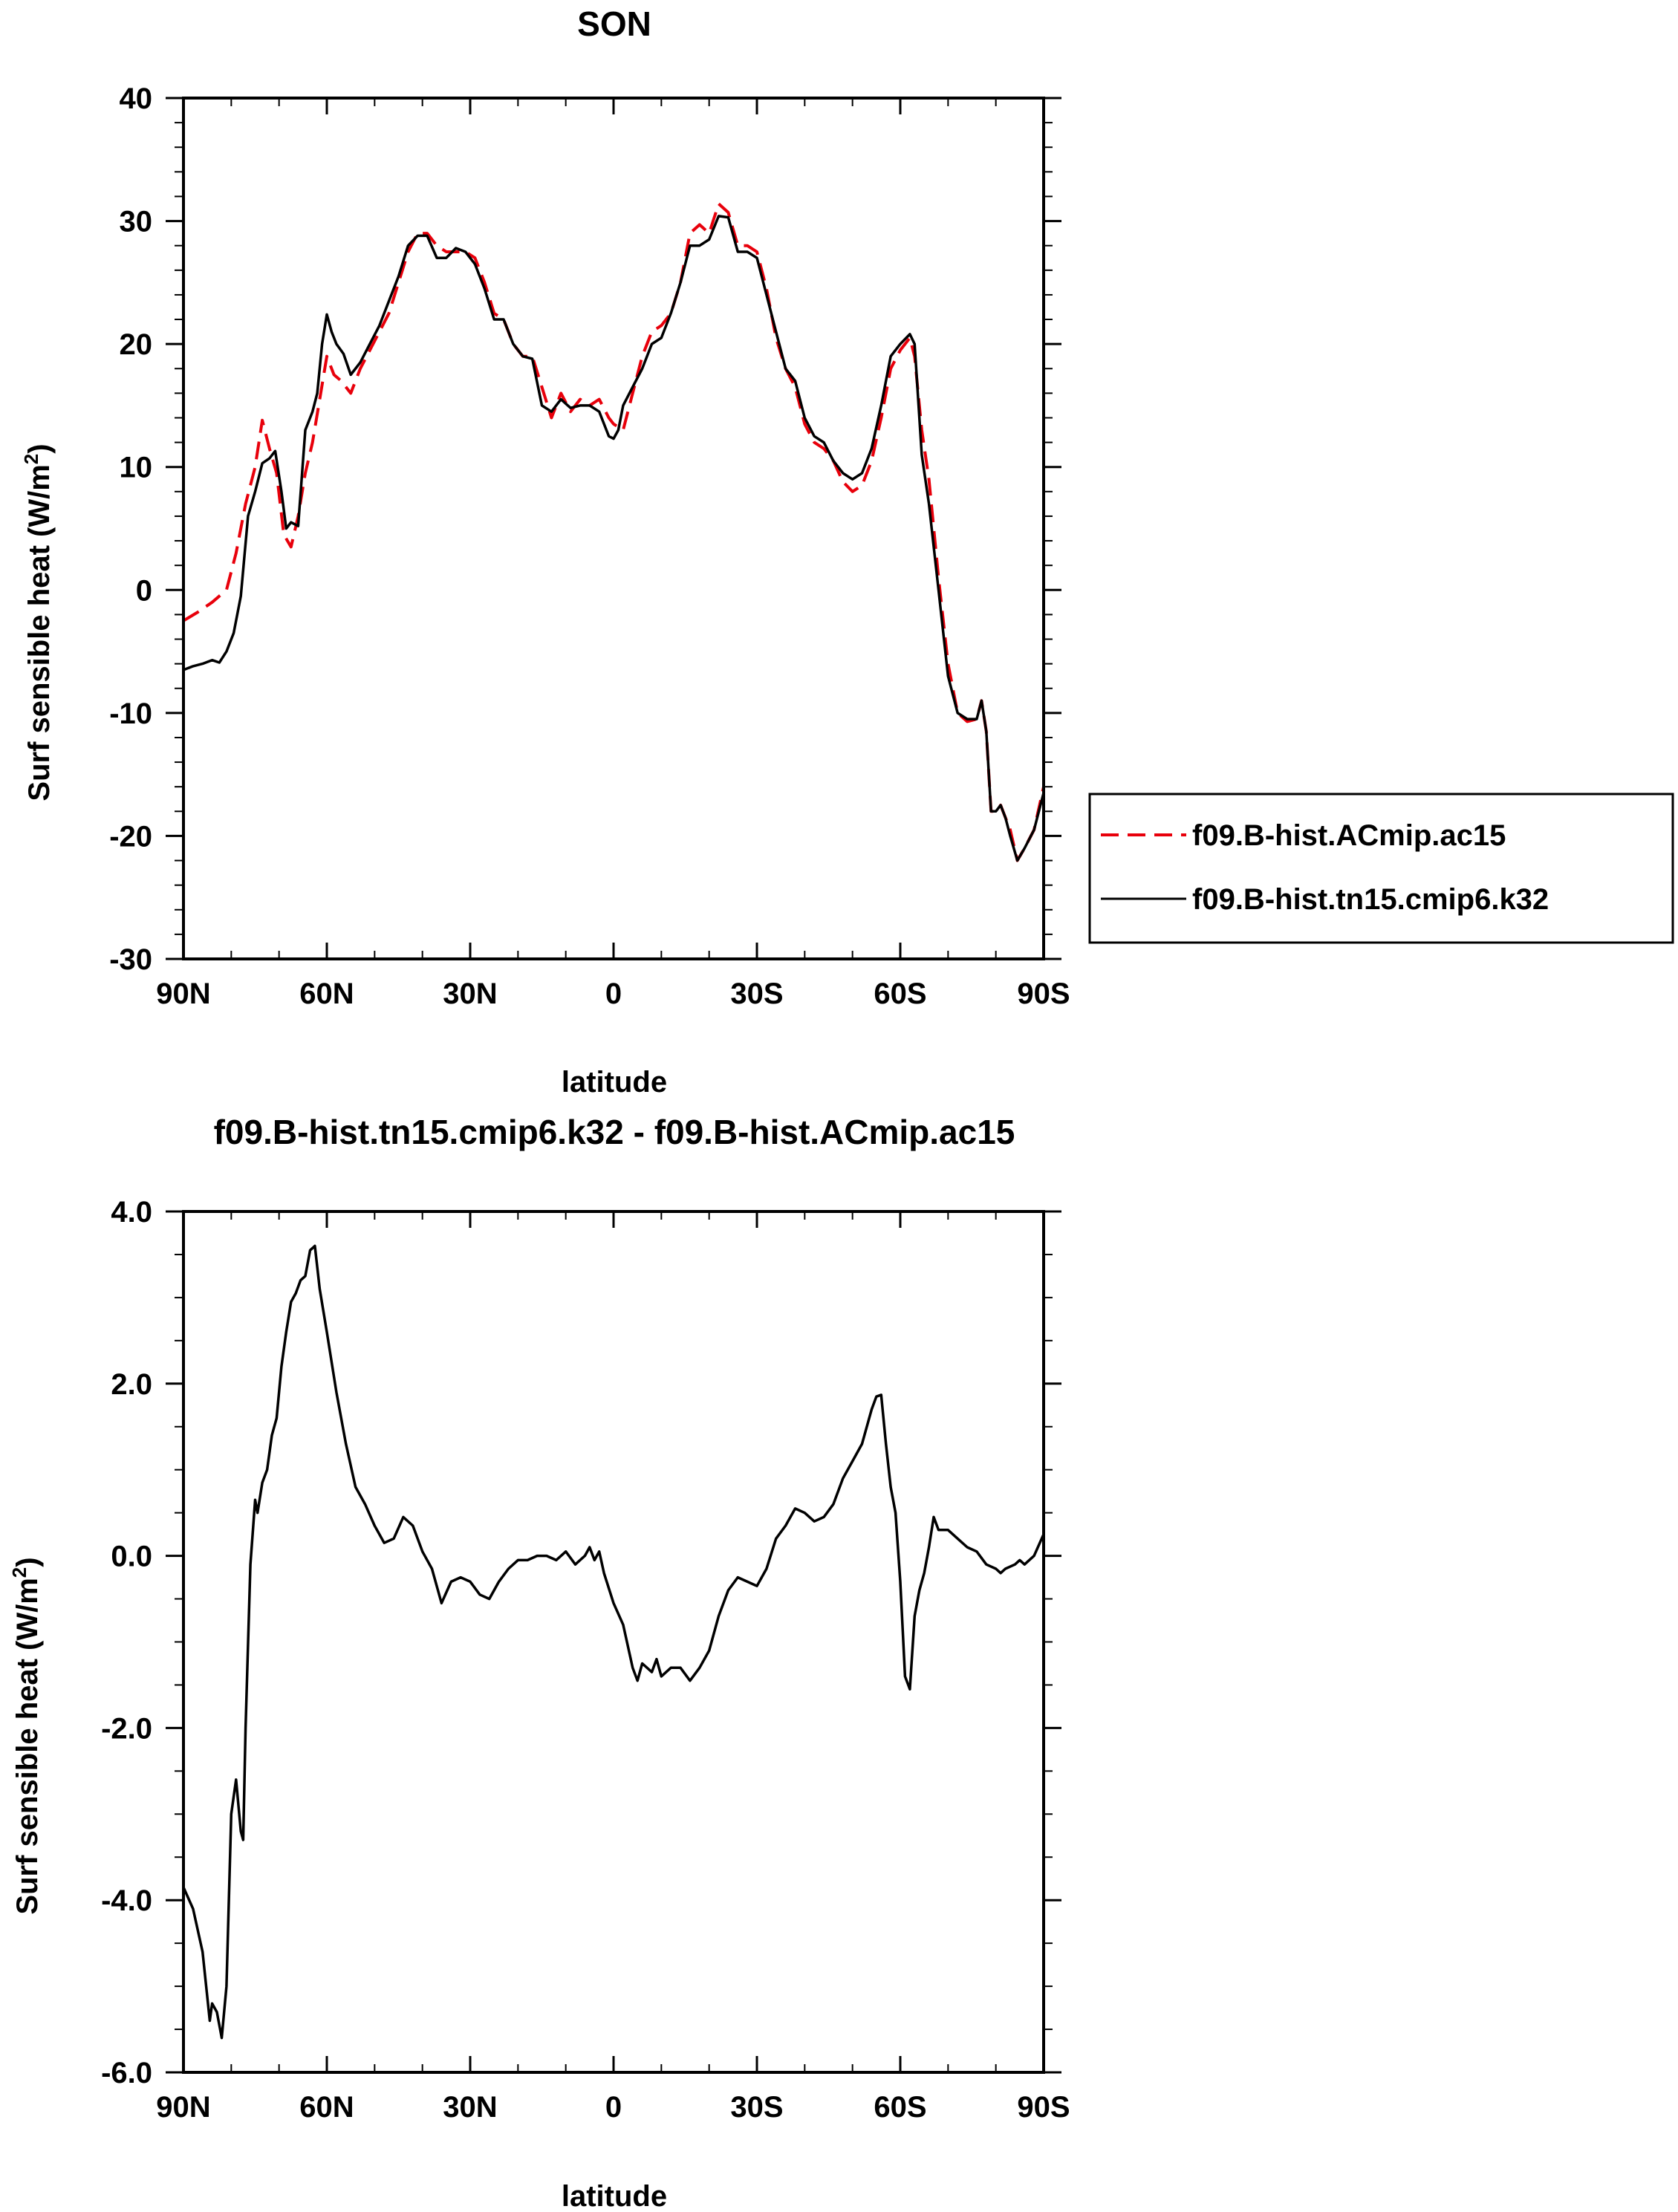 The width and height of the screenshot is (1678, 2212). Describe the element at coordinates (126, 1728) in the screenshot. I see `y-tick-label: -2.0` at that location.